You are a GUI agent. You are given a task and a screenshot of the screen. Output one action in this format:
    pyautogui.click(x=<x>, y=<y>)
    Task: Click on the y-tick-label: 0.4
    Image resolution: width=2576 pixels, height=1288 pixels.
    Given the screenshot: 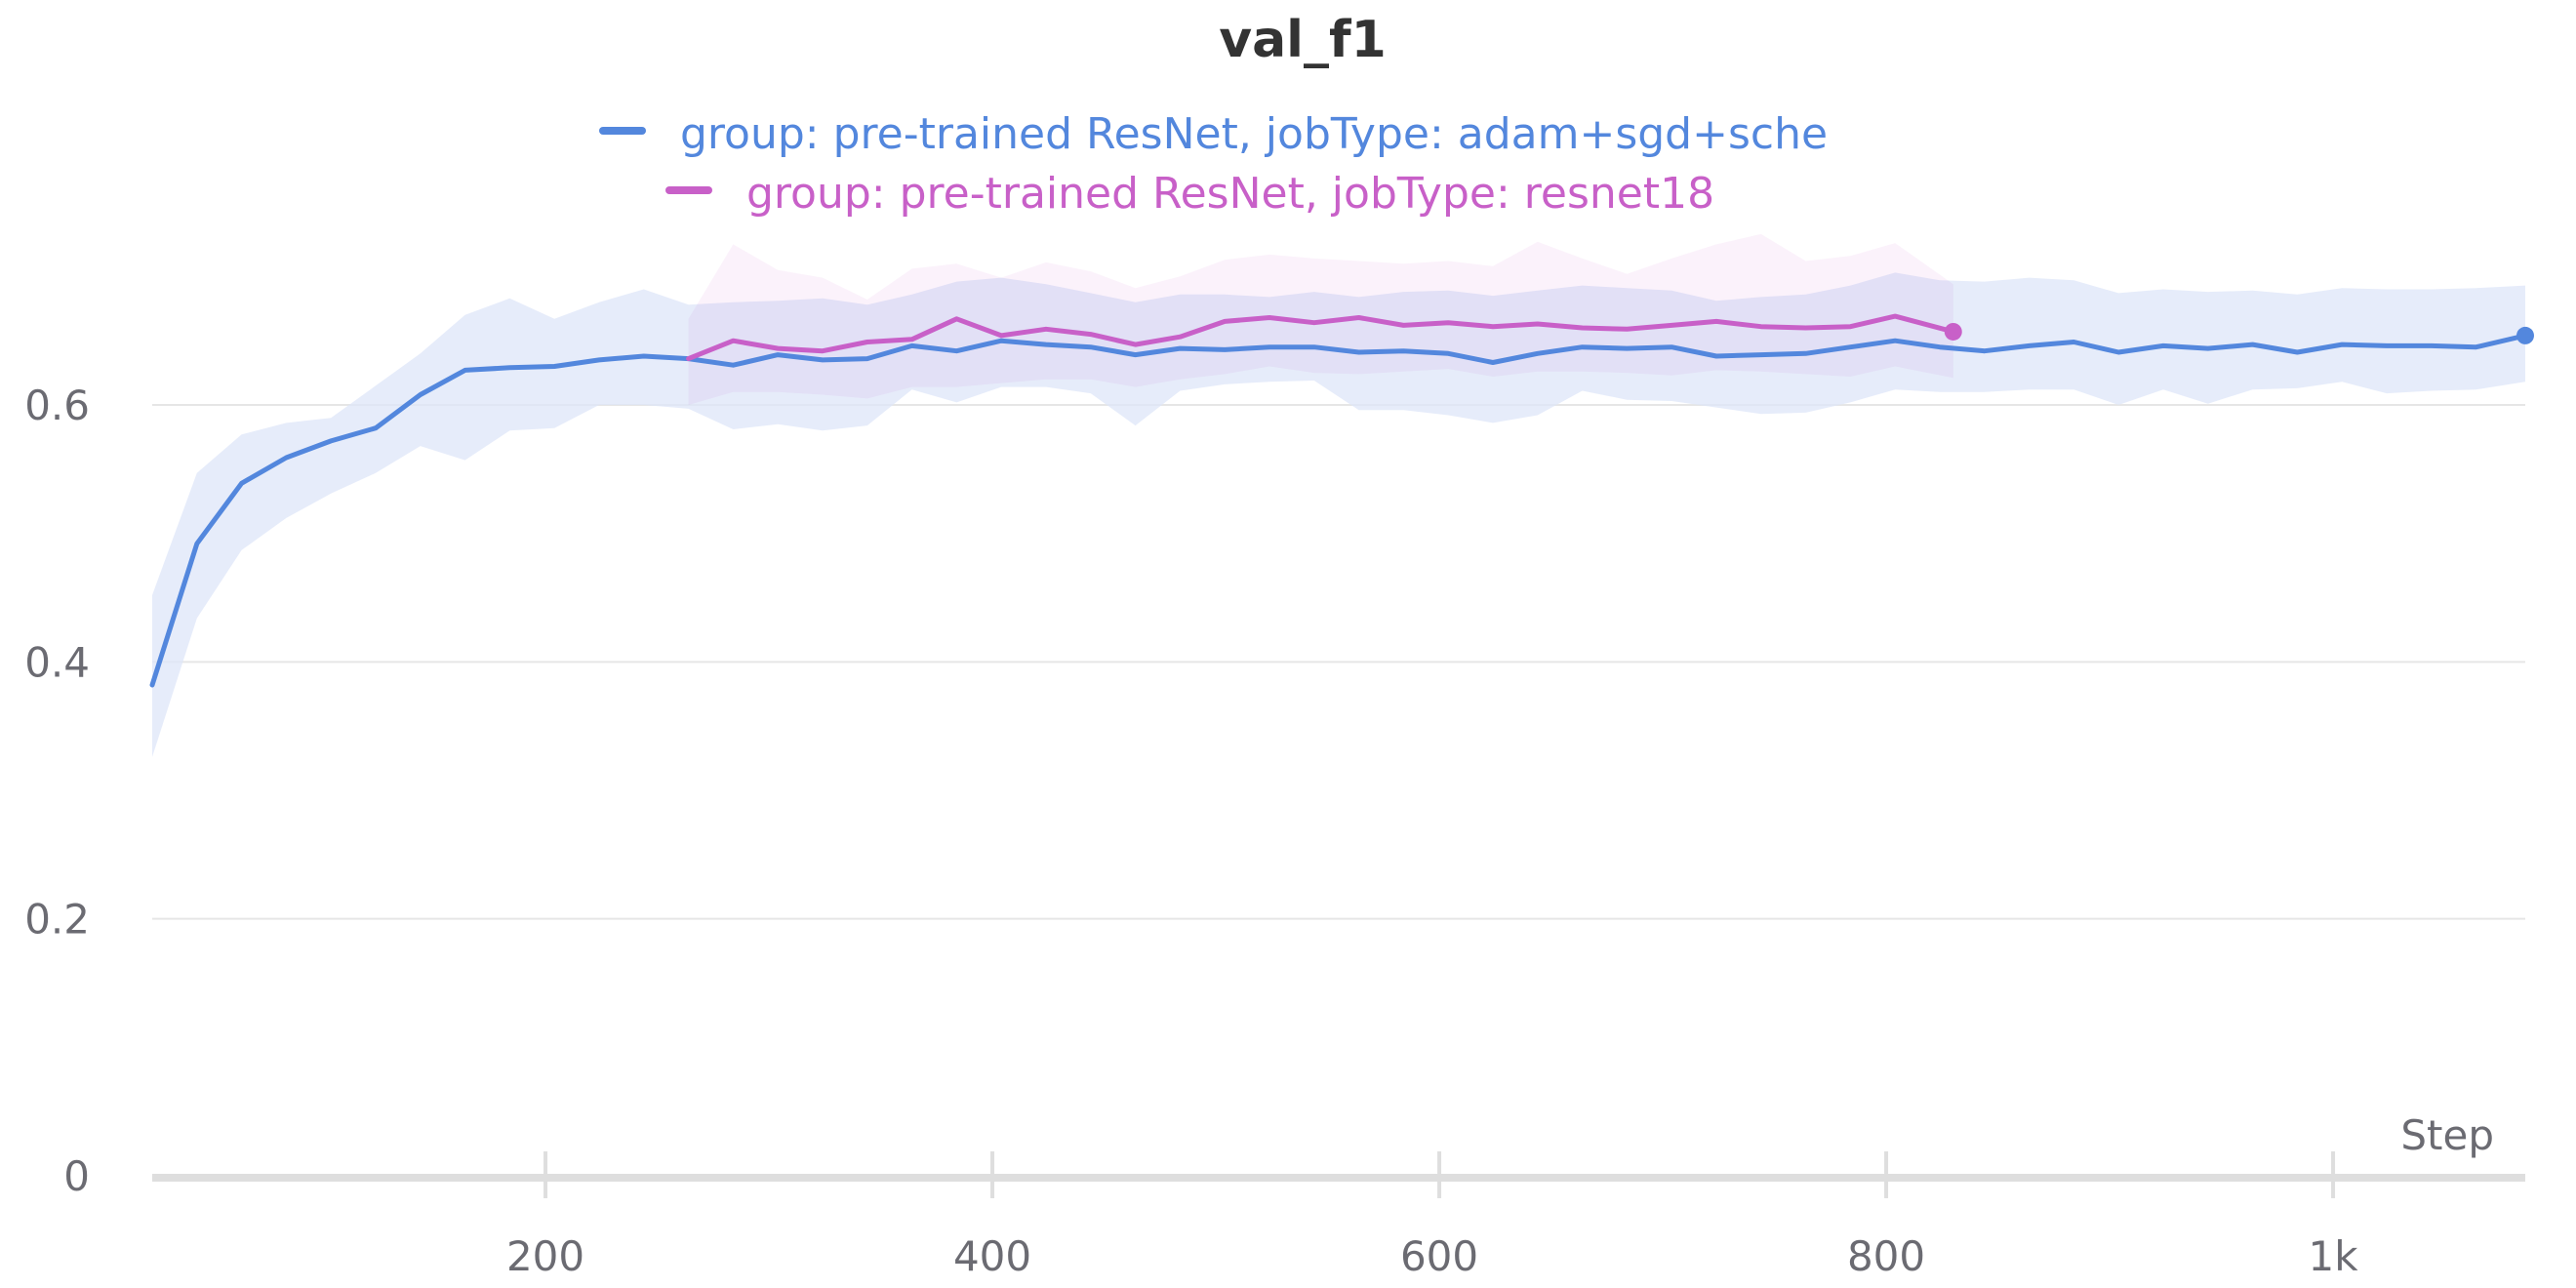 What is the action you would take?
    pyautogui.click(x=57, y=662)
    